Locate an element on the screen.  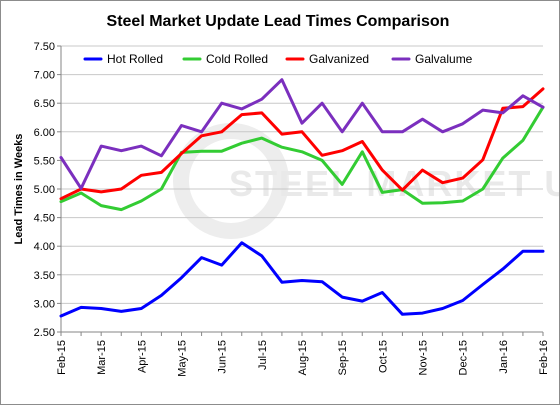
y-axis-title: Lead Times in Weeks is located at coordinates (19, 189).